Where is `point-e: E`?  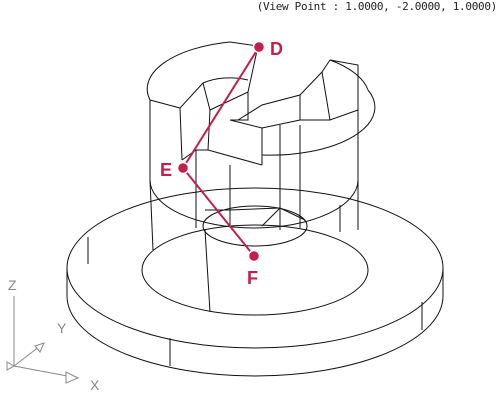 point-e: E is located at coordinates (175, 170).